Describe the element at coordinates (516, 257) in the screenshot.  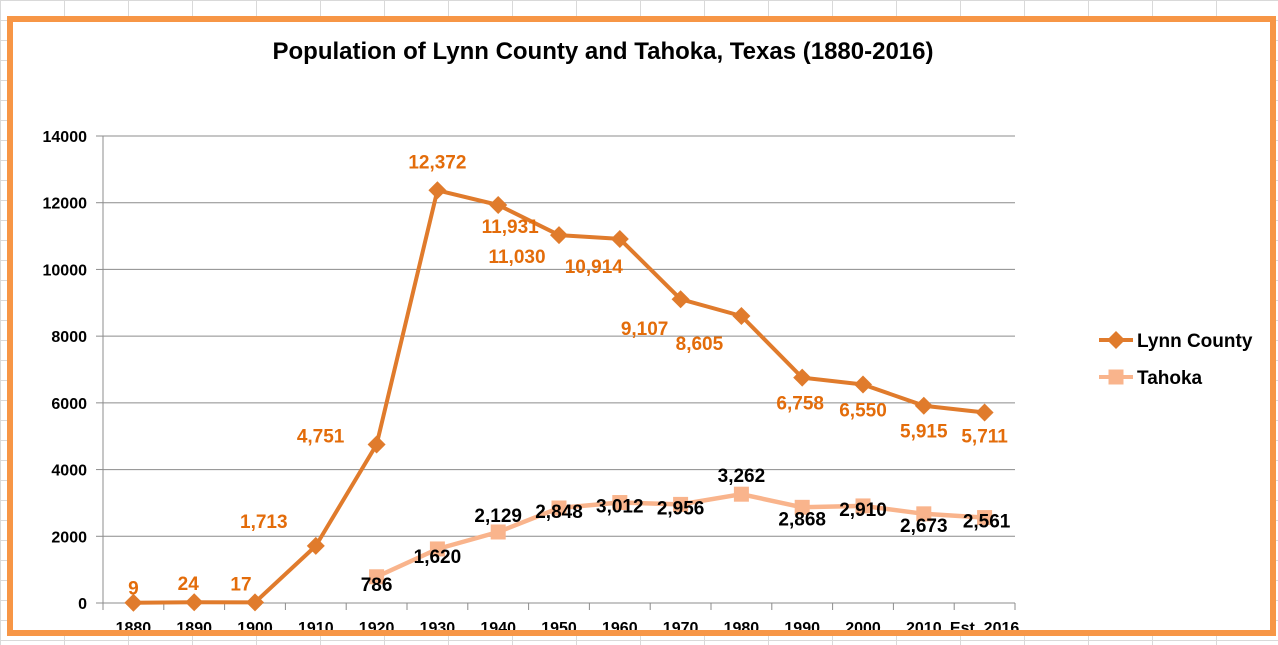
I see `data-label: 11,030` at that location.